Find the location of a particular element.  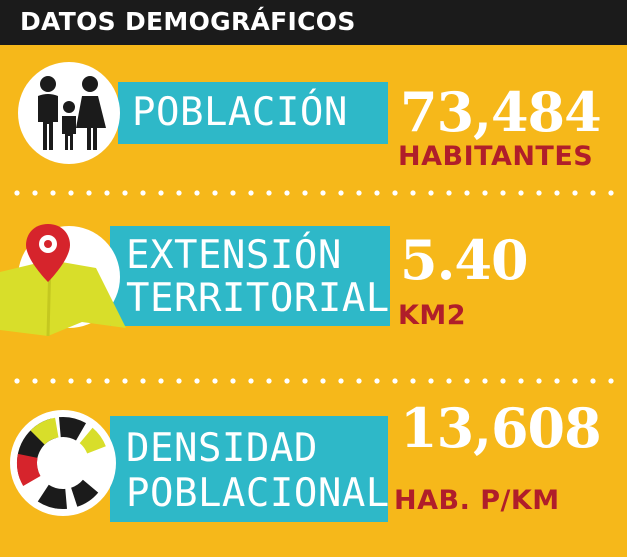

unit-extension: KM2 is located at coordinates (432, 315).